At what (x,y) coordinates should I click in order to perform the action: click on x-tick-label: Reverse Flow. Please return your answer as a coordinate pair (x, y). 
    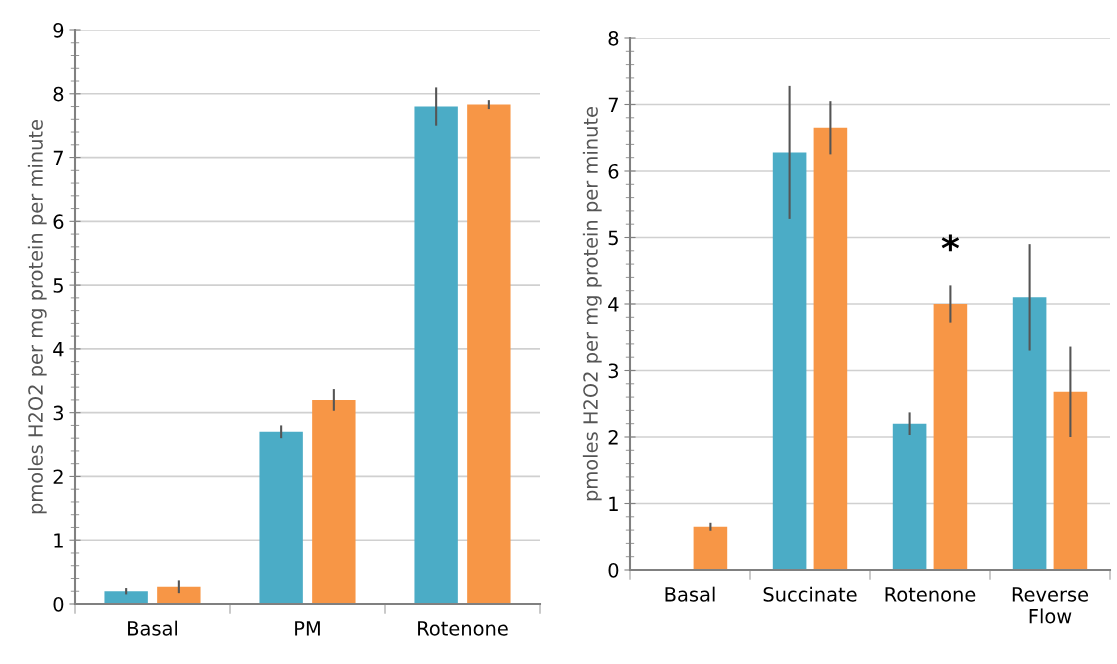
    Looking at the image, I should click on (1050, 605).